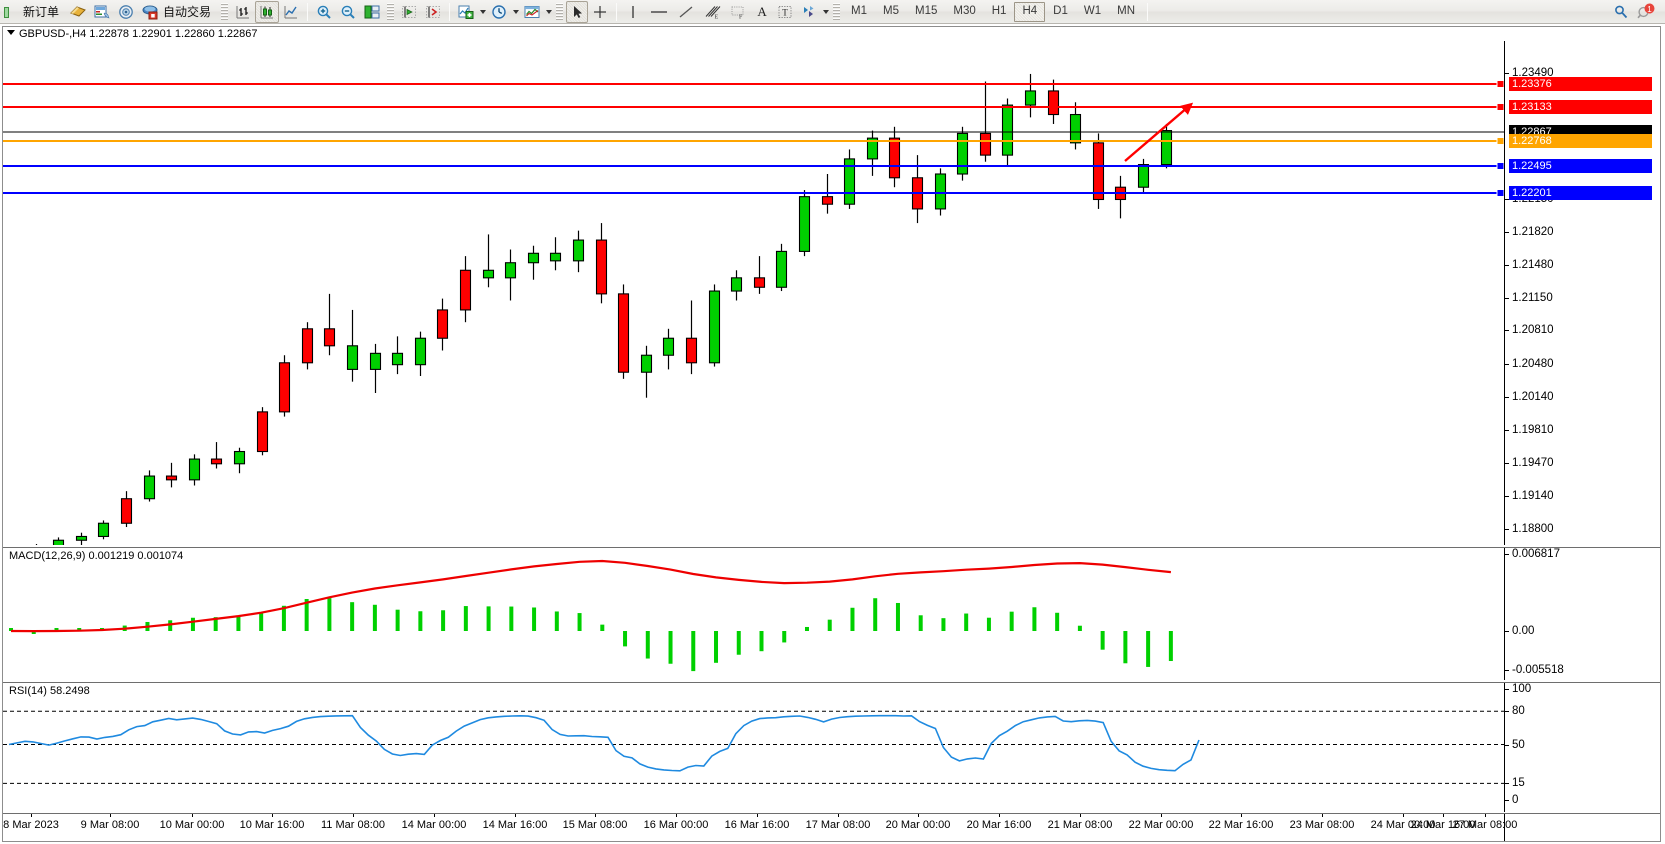  I want to click on text-label-icon: T, so click(785, 12).